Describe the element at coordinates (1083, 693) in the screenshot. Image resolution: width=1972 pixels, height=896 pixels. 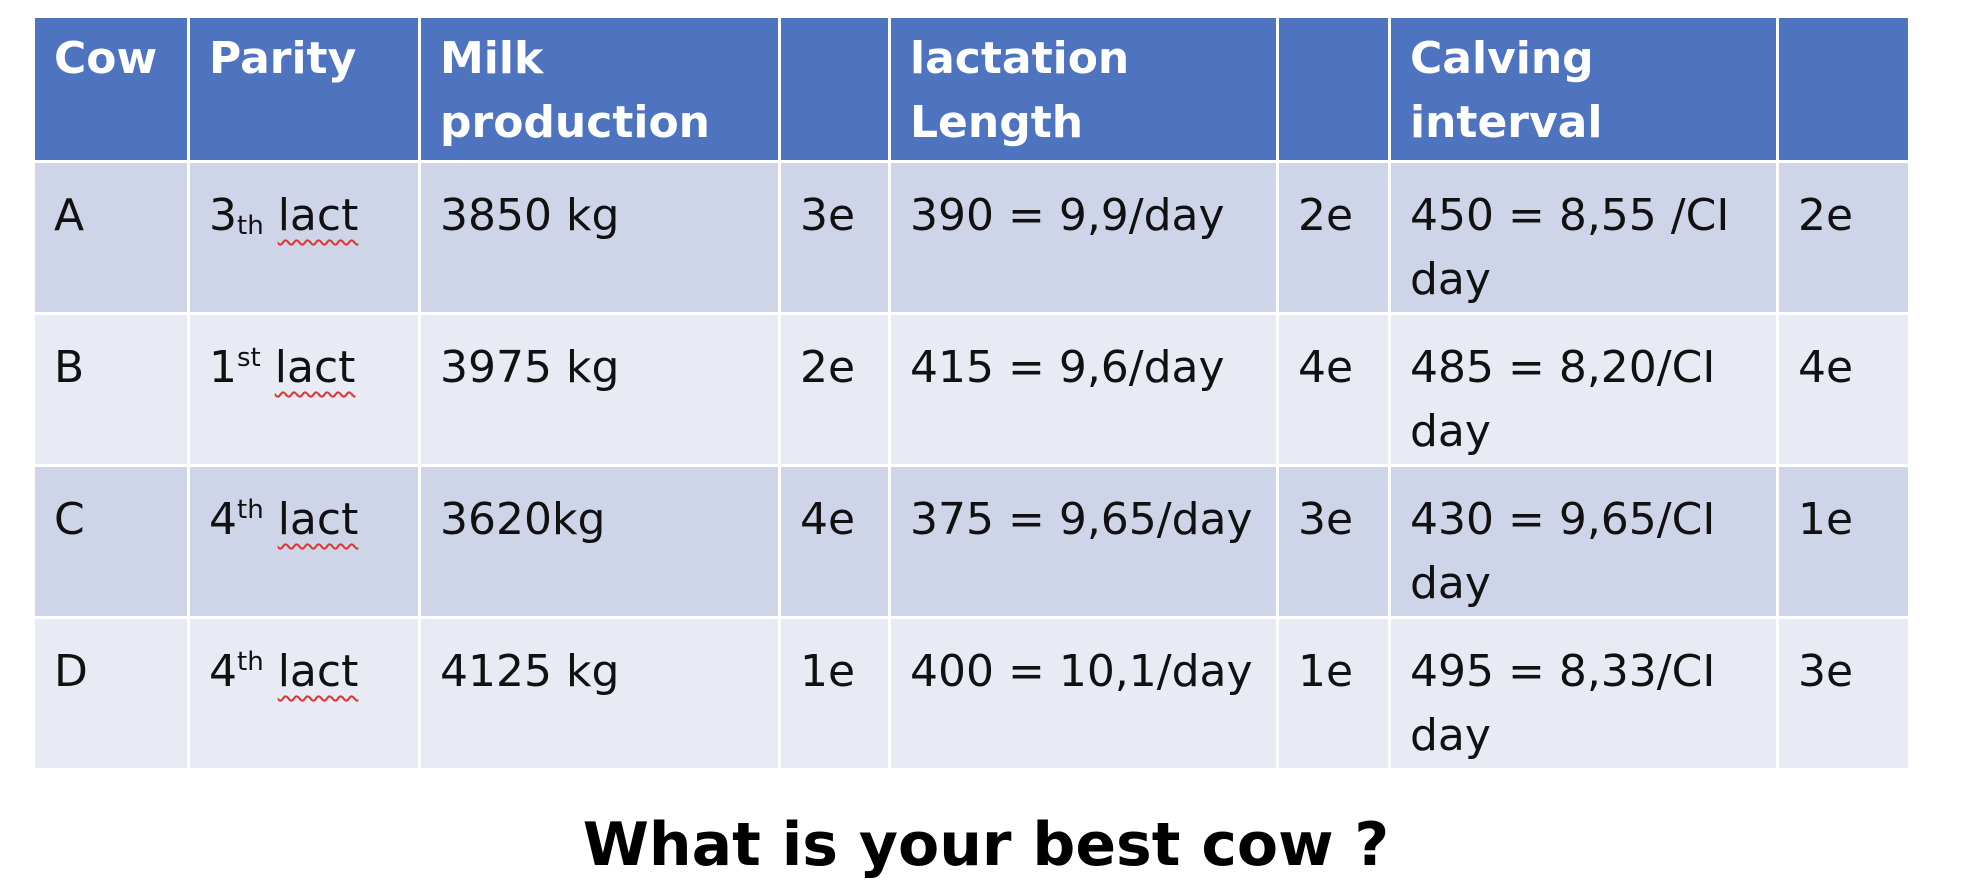
I see `lactation-length-cell: 400 = 10,1/day` at that location.